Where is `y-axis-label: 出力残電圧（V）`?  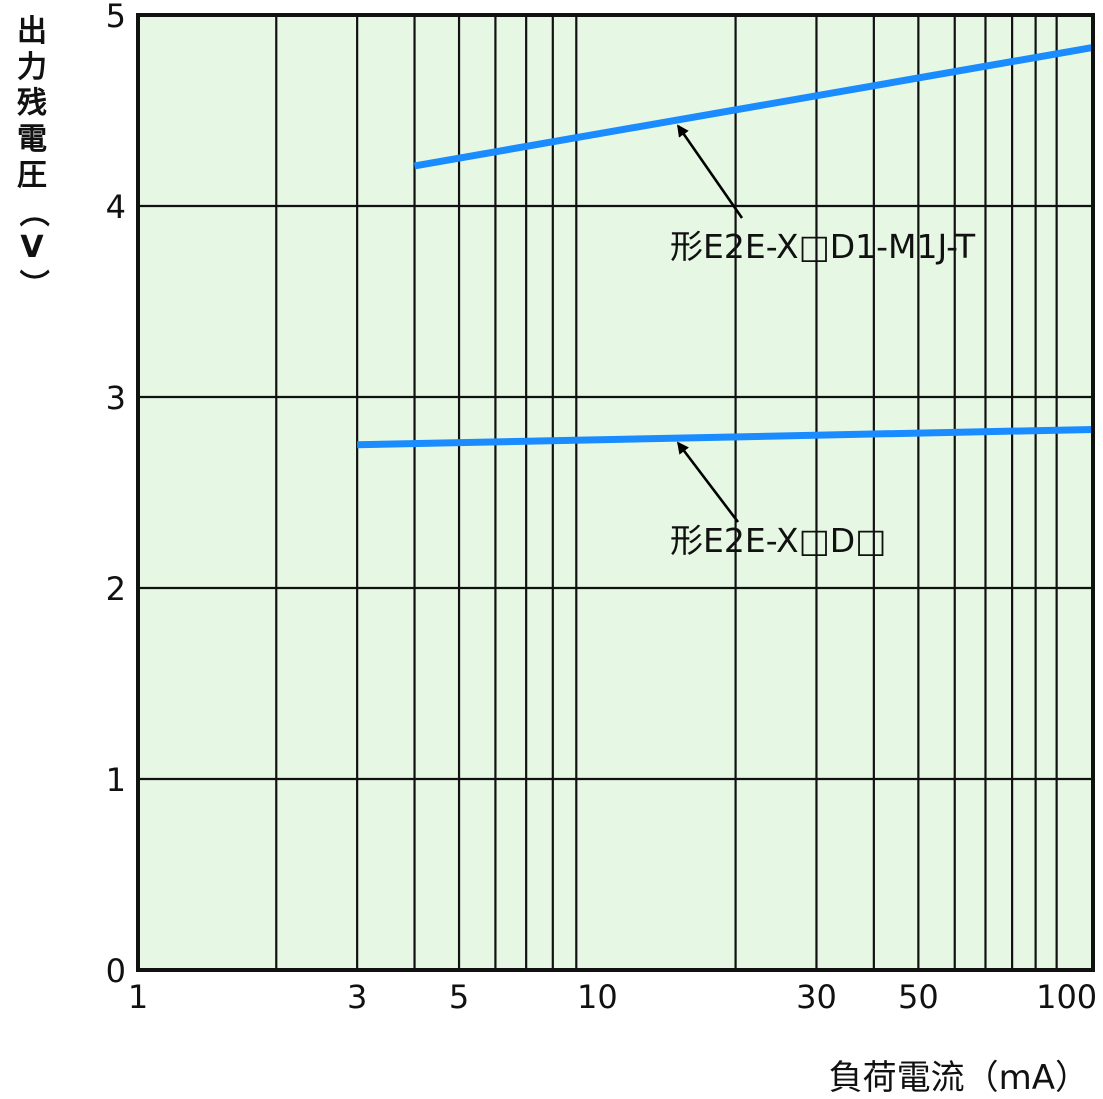
y-axis-label: 出力残電圧（V） is located at coordinates (32, 158).